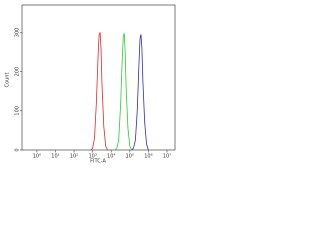 The height and width of the screenshot is (240, 320). What do you see at coordinates (18, 72) in the screenshot?
I see `y-tick-label: 200` at bounding box center [18, 72].